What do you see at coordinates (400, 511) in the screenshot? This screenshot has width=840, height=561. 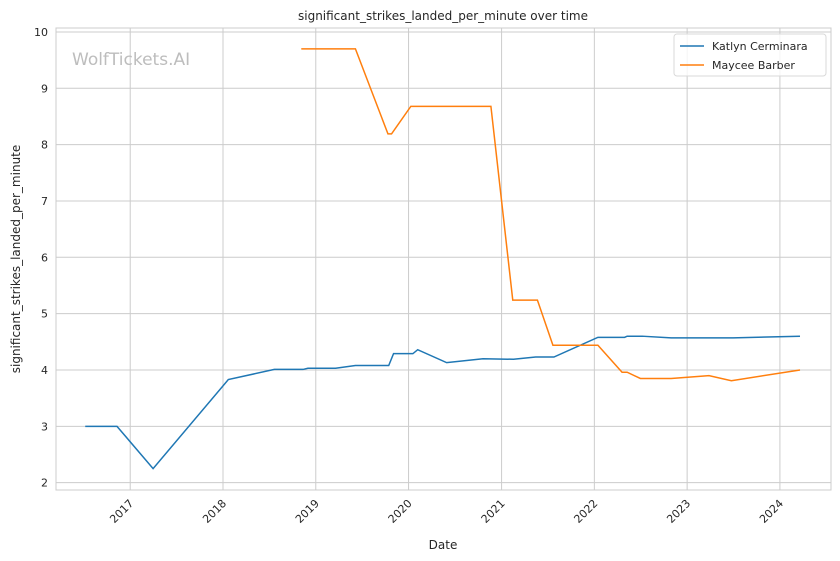 I see `x-tick-label: 2020` at bounding box center [400, 511].